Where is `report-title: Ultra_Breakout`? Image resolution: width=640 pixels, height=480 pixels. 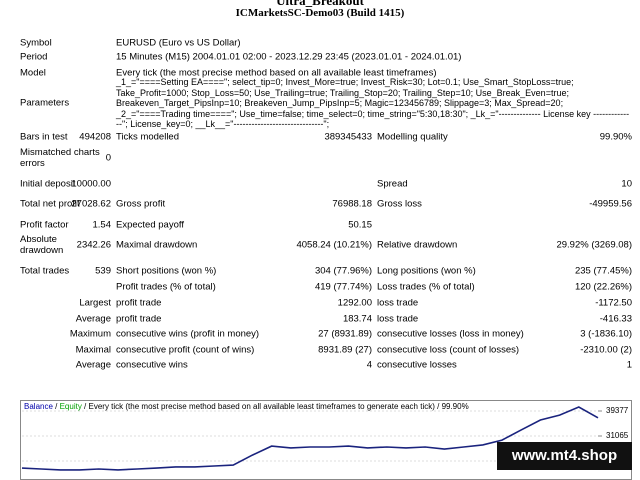
report-title: Ultra_Breakout is located at coordinates (320, 4).